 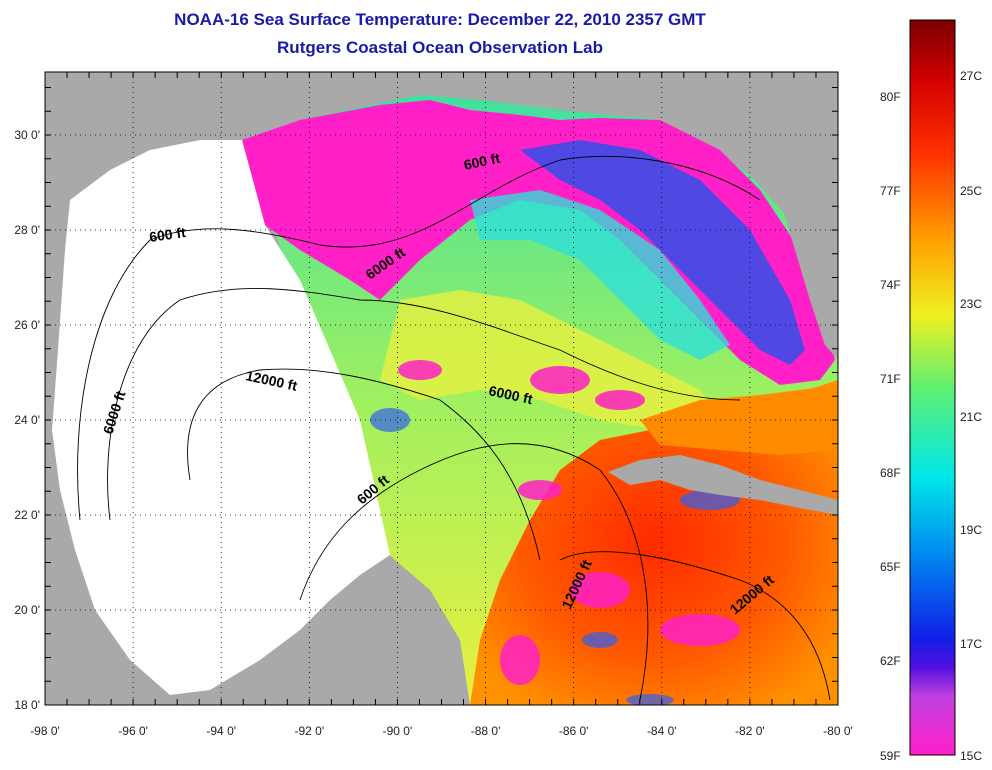 What do you see at coordinates (890, 567) in the screenshot?
I see `colorbar-f-label: 65F` at bounding box center [890, 567].